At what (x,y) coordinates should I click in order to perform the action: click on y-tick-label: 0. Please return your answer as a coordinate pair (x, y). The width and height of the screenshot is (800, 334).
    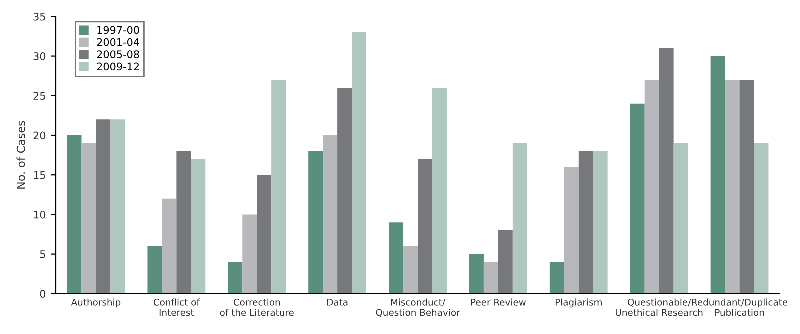
    Looking at the image, I should click on (43, 294).